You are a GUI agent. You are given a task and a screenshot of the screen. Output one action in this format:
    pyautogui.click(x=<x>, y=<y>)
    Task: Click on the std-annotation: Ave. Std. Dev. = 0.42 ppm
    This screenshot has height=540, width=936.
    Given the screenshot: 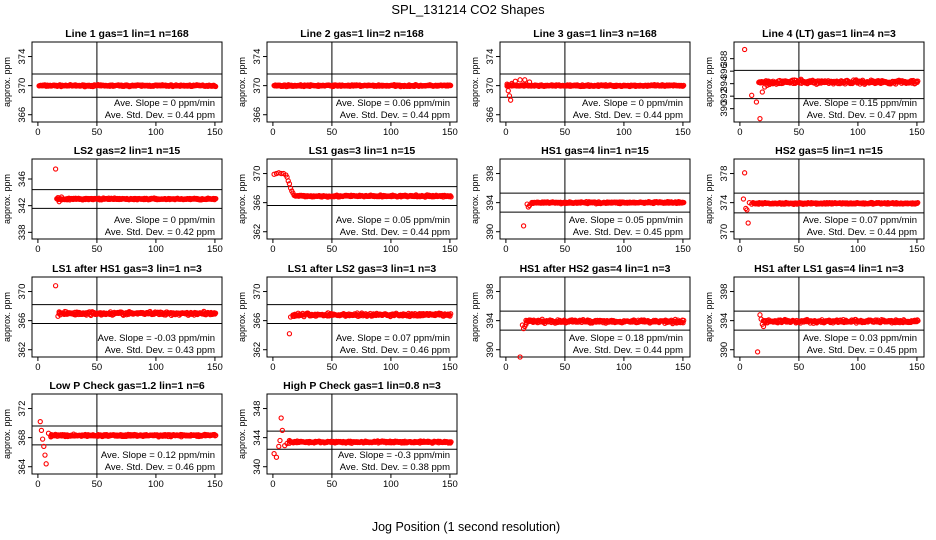 What is the action you would take?
    pyautogui.click(x=160, y=232)
    